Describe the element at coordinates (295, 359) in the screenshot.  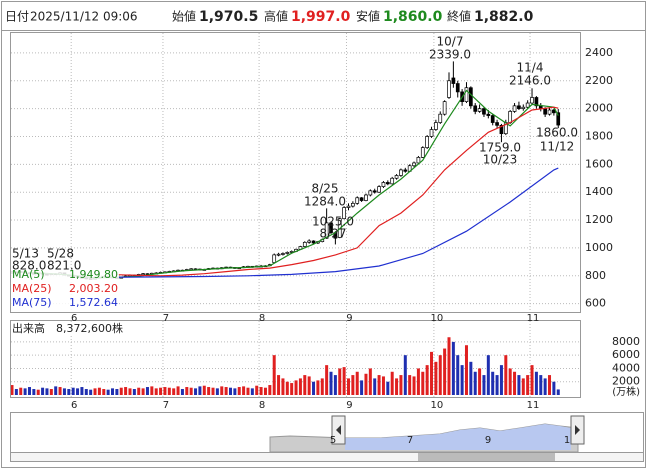
I see `volume-panel` at that location.